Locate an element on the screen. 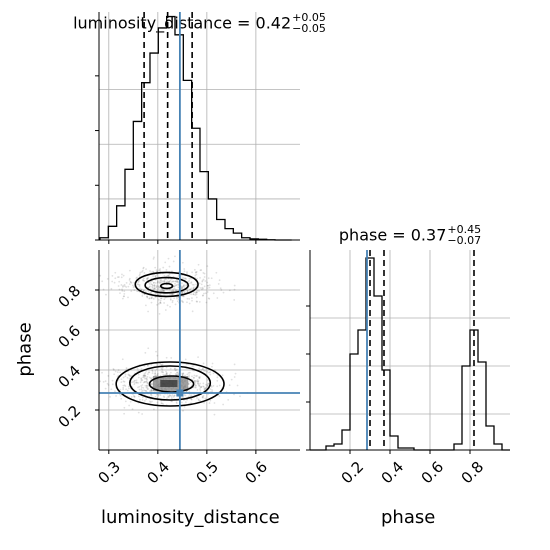 The image size is (550, 550). panel-title-phase: phase = 0.37 +0.45 −0.07 is located at coordinates (410, 235).